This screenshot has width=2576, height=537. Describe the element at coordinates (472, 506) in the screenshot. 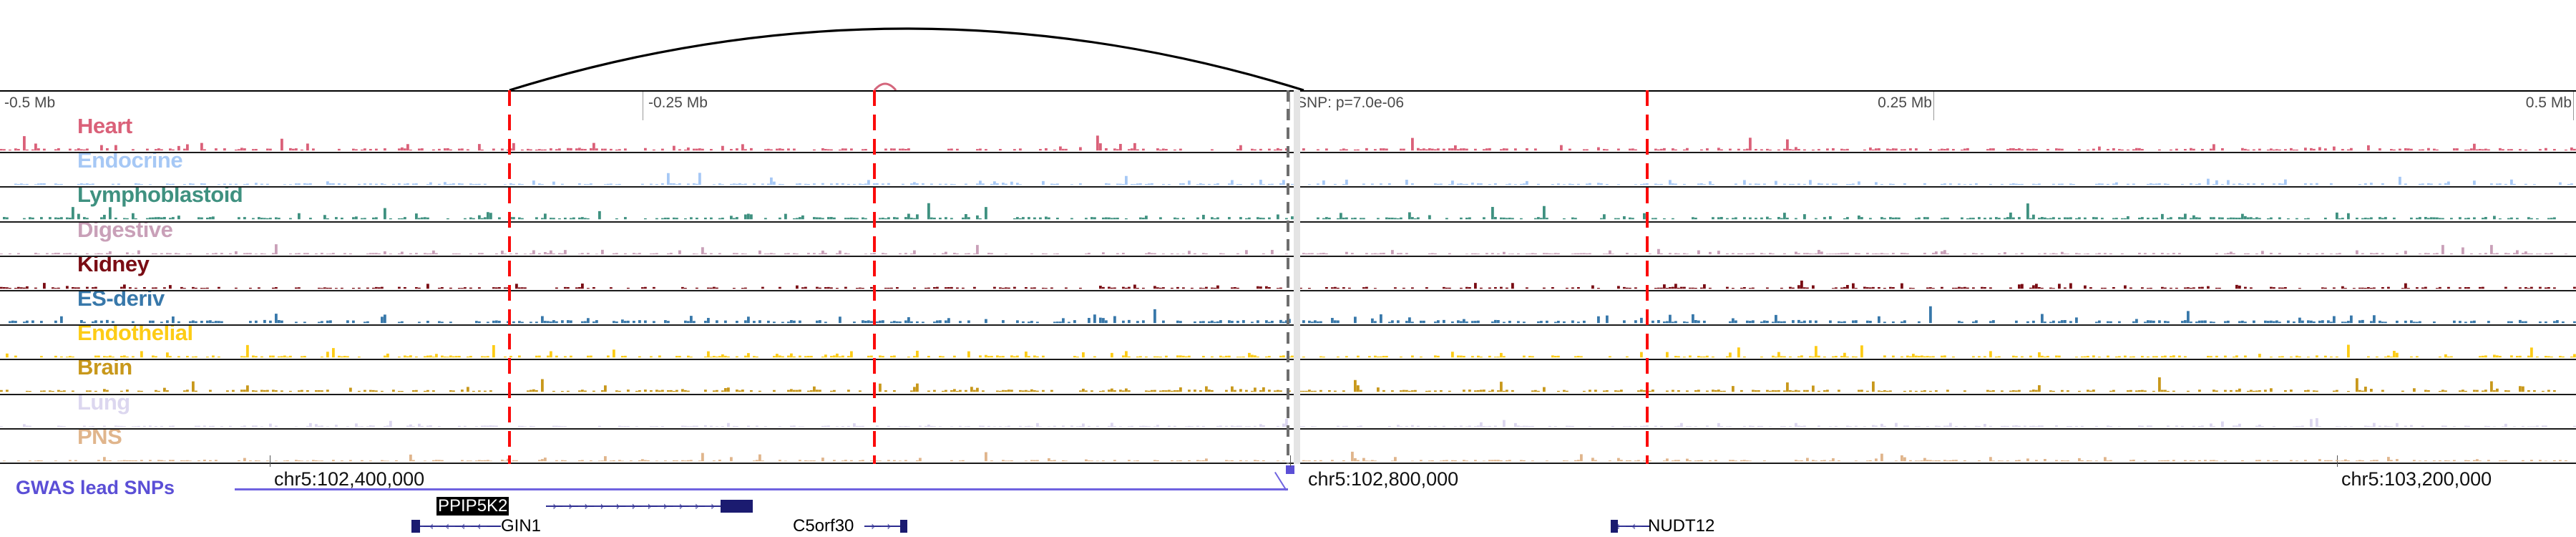

I see `gene-name-label: PPIP5K2` at that location.